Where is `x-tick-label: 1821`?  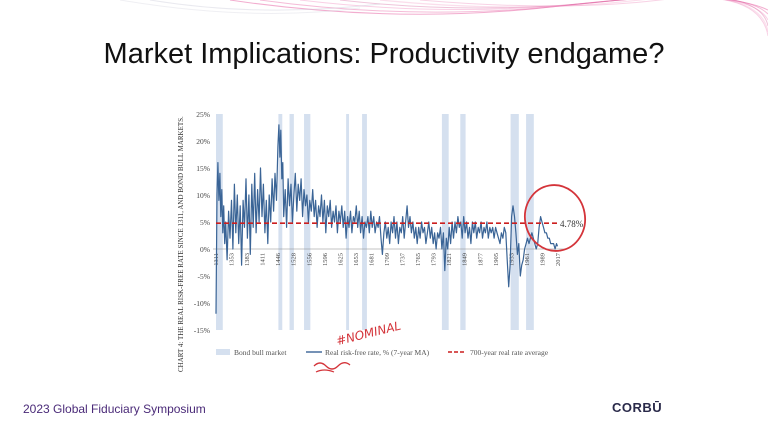 x-tick-label: 1821 is located at coordinates (449, 259).